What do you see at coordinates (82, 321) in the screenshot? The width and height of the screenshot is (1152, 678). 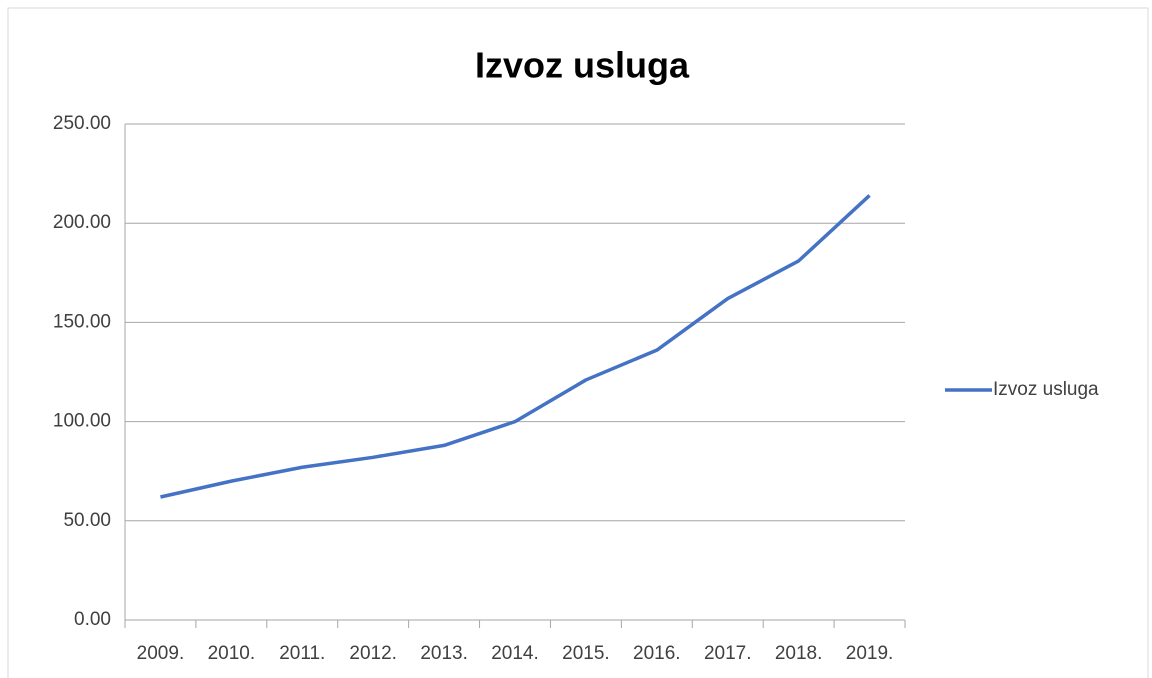 I see `y-tick-label: 150.00` at bounding box center [82, 321].